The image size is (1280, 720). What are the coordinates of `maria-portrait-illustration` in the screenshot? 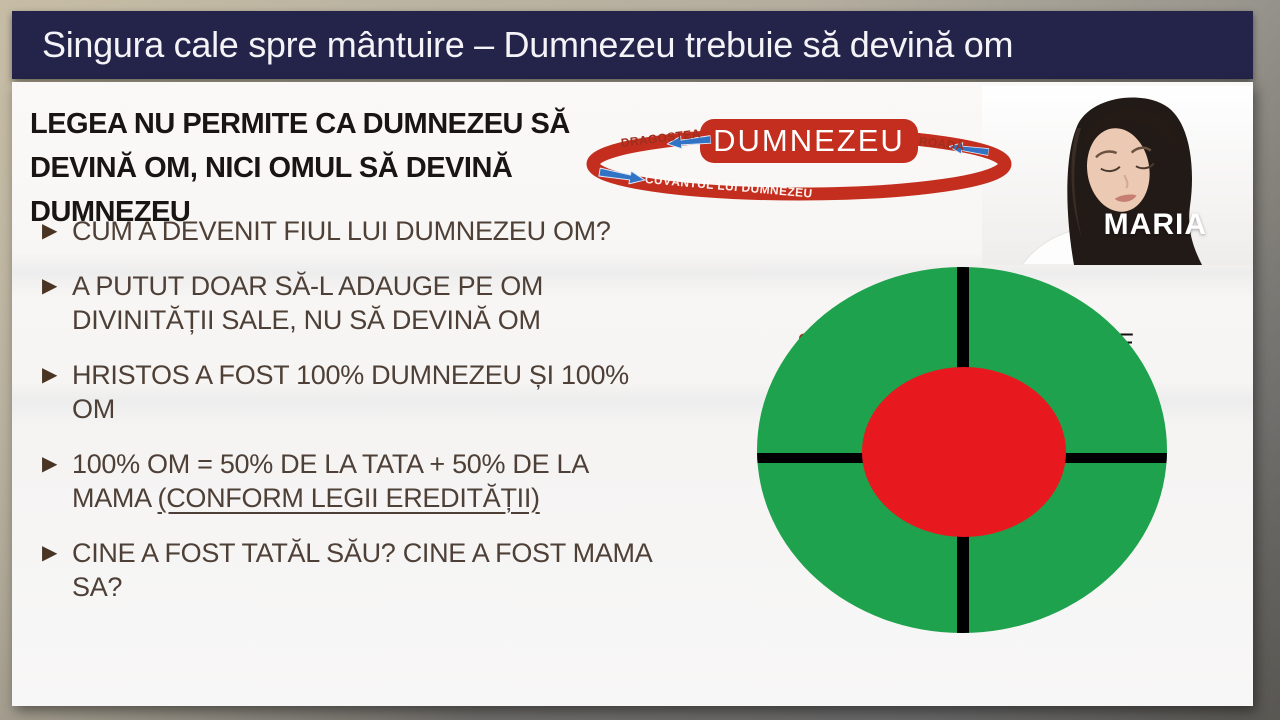 It's located at (1117, 175).